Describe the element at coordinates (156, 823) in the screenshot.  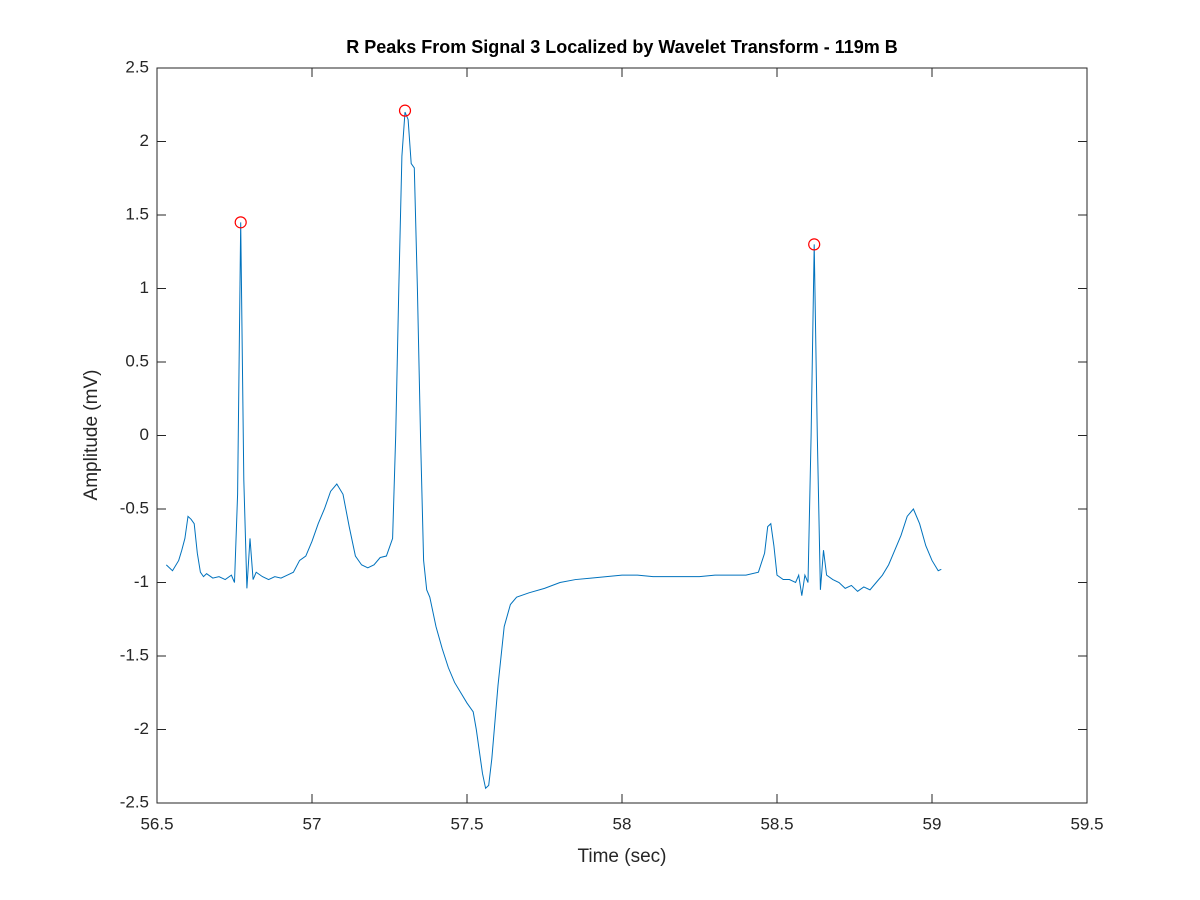
I see `x-tick-label: 56.5` at that location.